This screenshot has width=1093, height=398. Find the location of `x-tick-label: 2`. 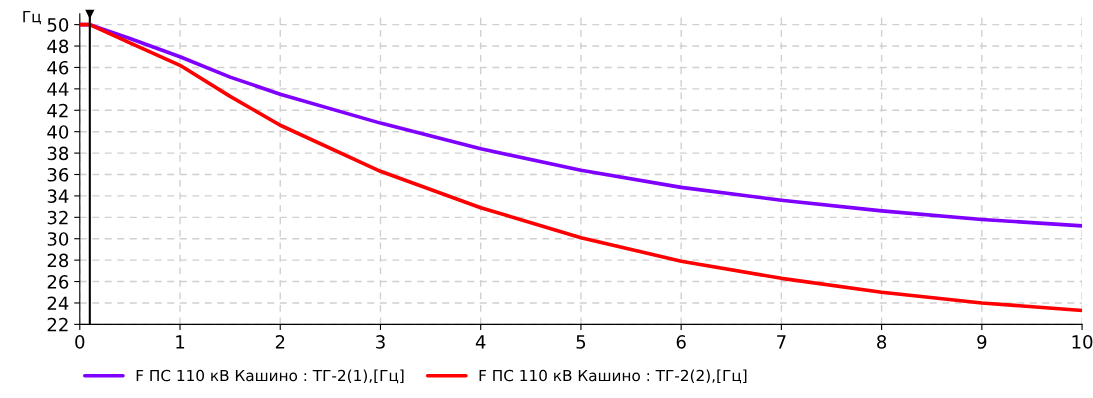

x-tick-label: 2 is located at coordinates (280, 342).